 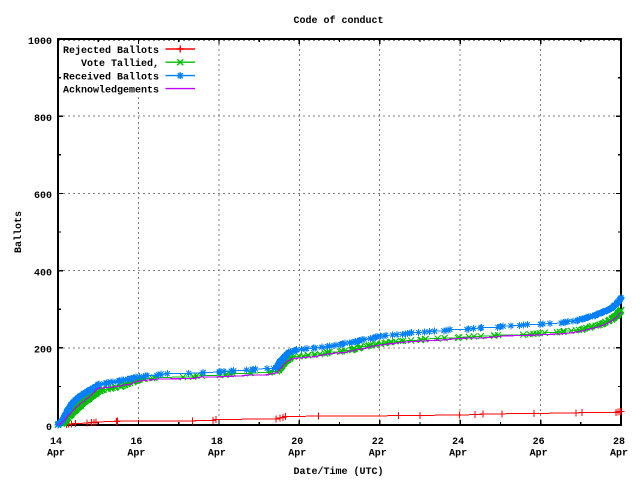 I want to click on svg-text: Date/Time (UTC), so click(x=338, y=472).